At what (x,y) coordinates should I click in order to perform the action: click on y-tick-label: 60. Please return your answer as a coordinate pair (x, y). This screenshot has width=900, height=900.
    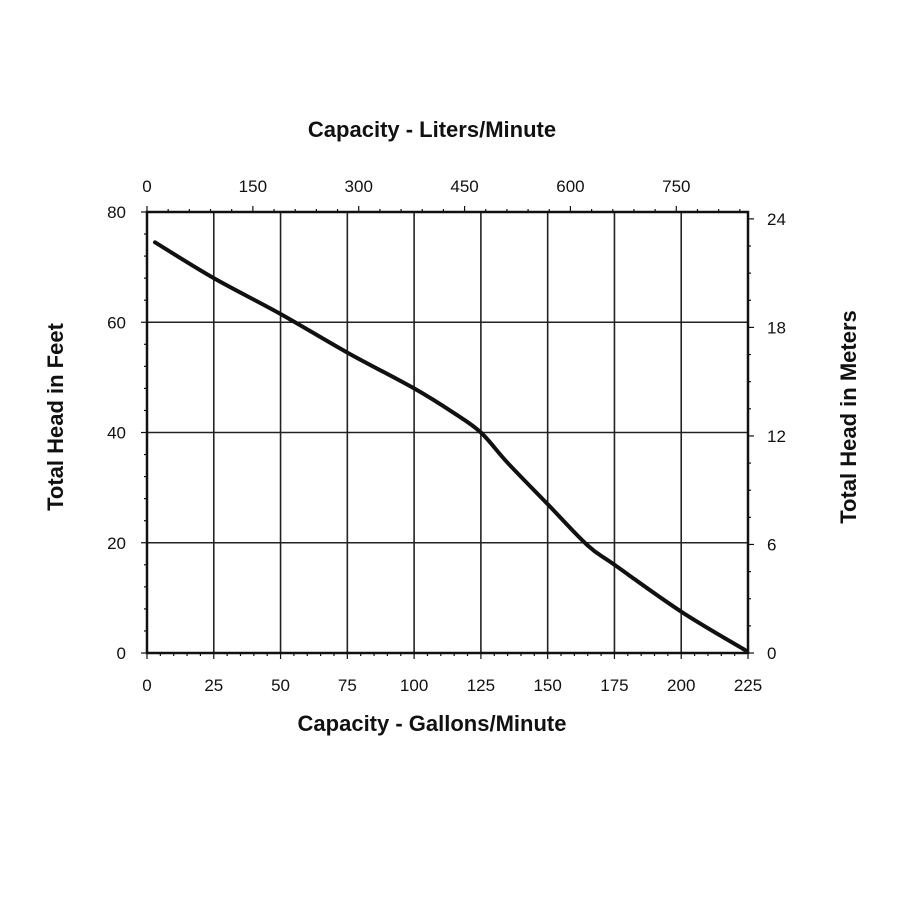
    Looking at the image, I should click on (116, 322).